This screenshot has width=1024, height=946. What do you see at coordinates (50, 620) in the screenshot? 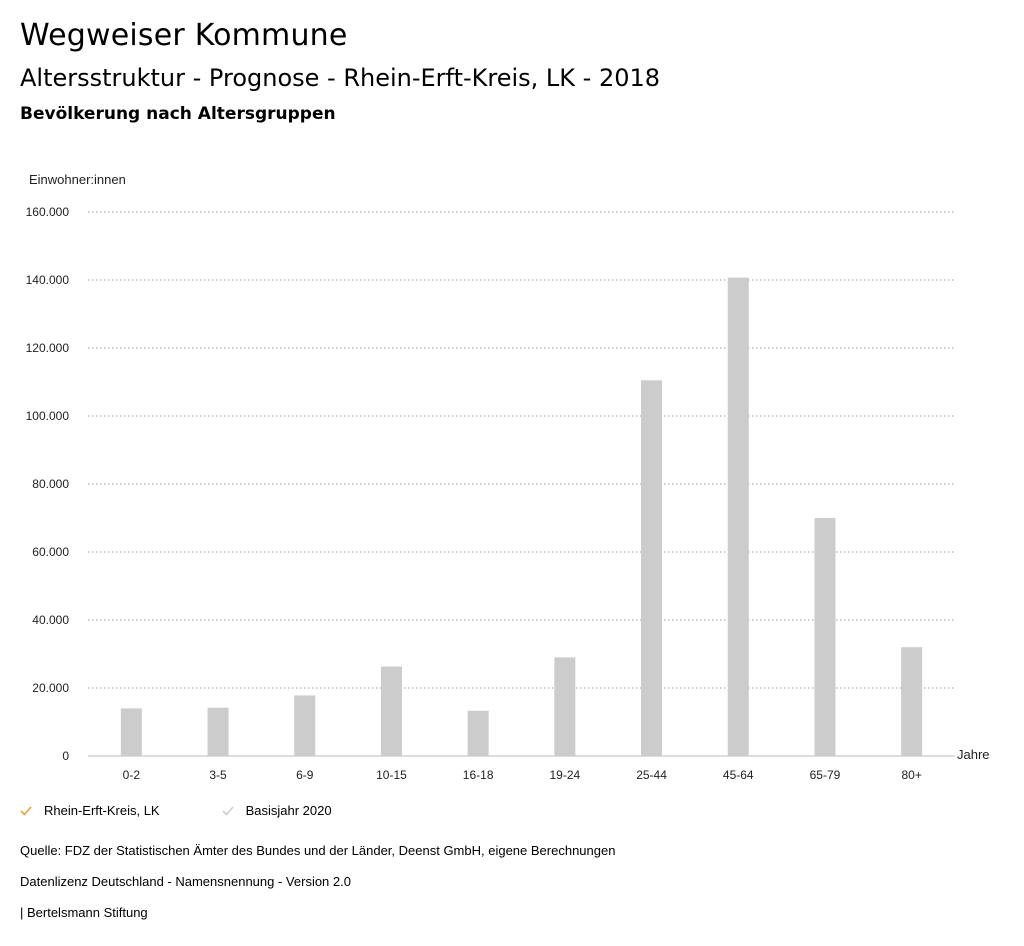
I see `y-tick-label: 40.000` at bounding box center [50, 620].